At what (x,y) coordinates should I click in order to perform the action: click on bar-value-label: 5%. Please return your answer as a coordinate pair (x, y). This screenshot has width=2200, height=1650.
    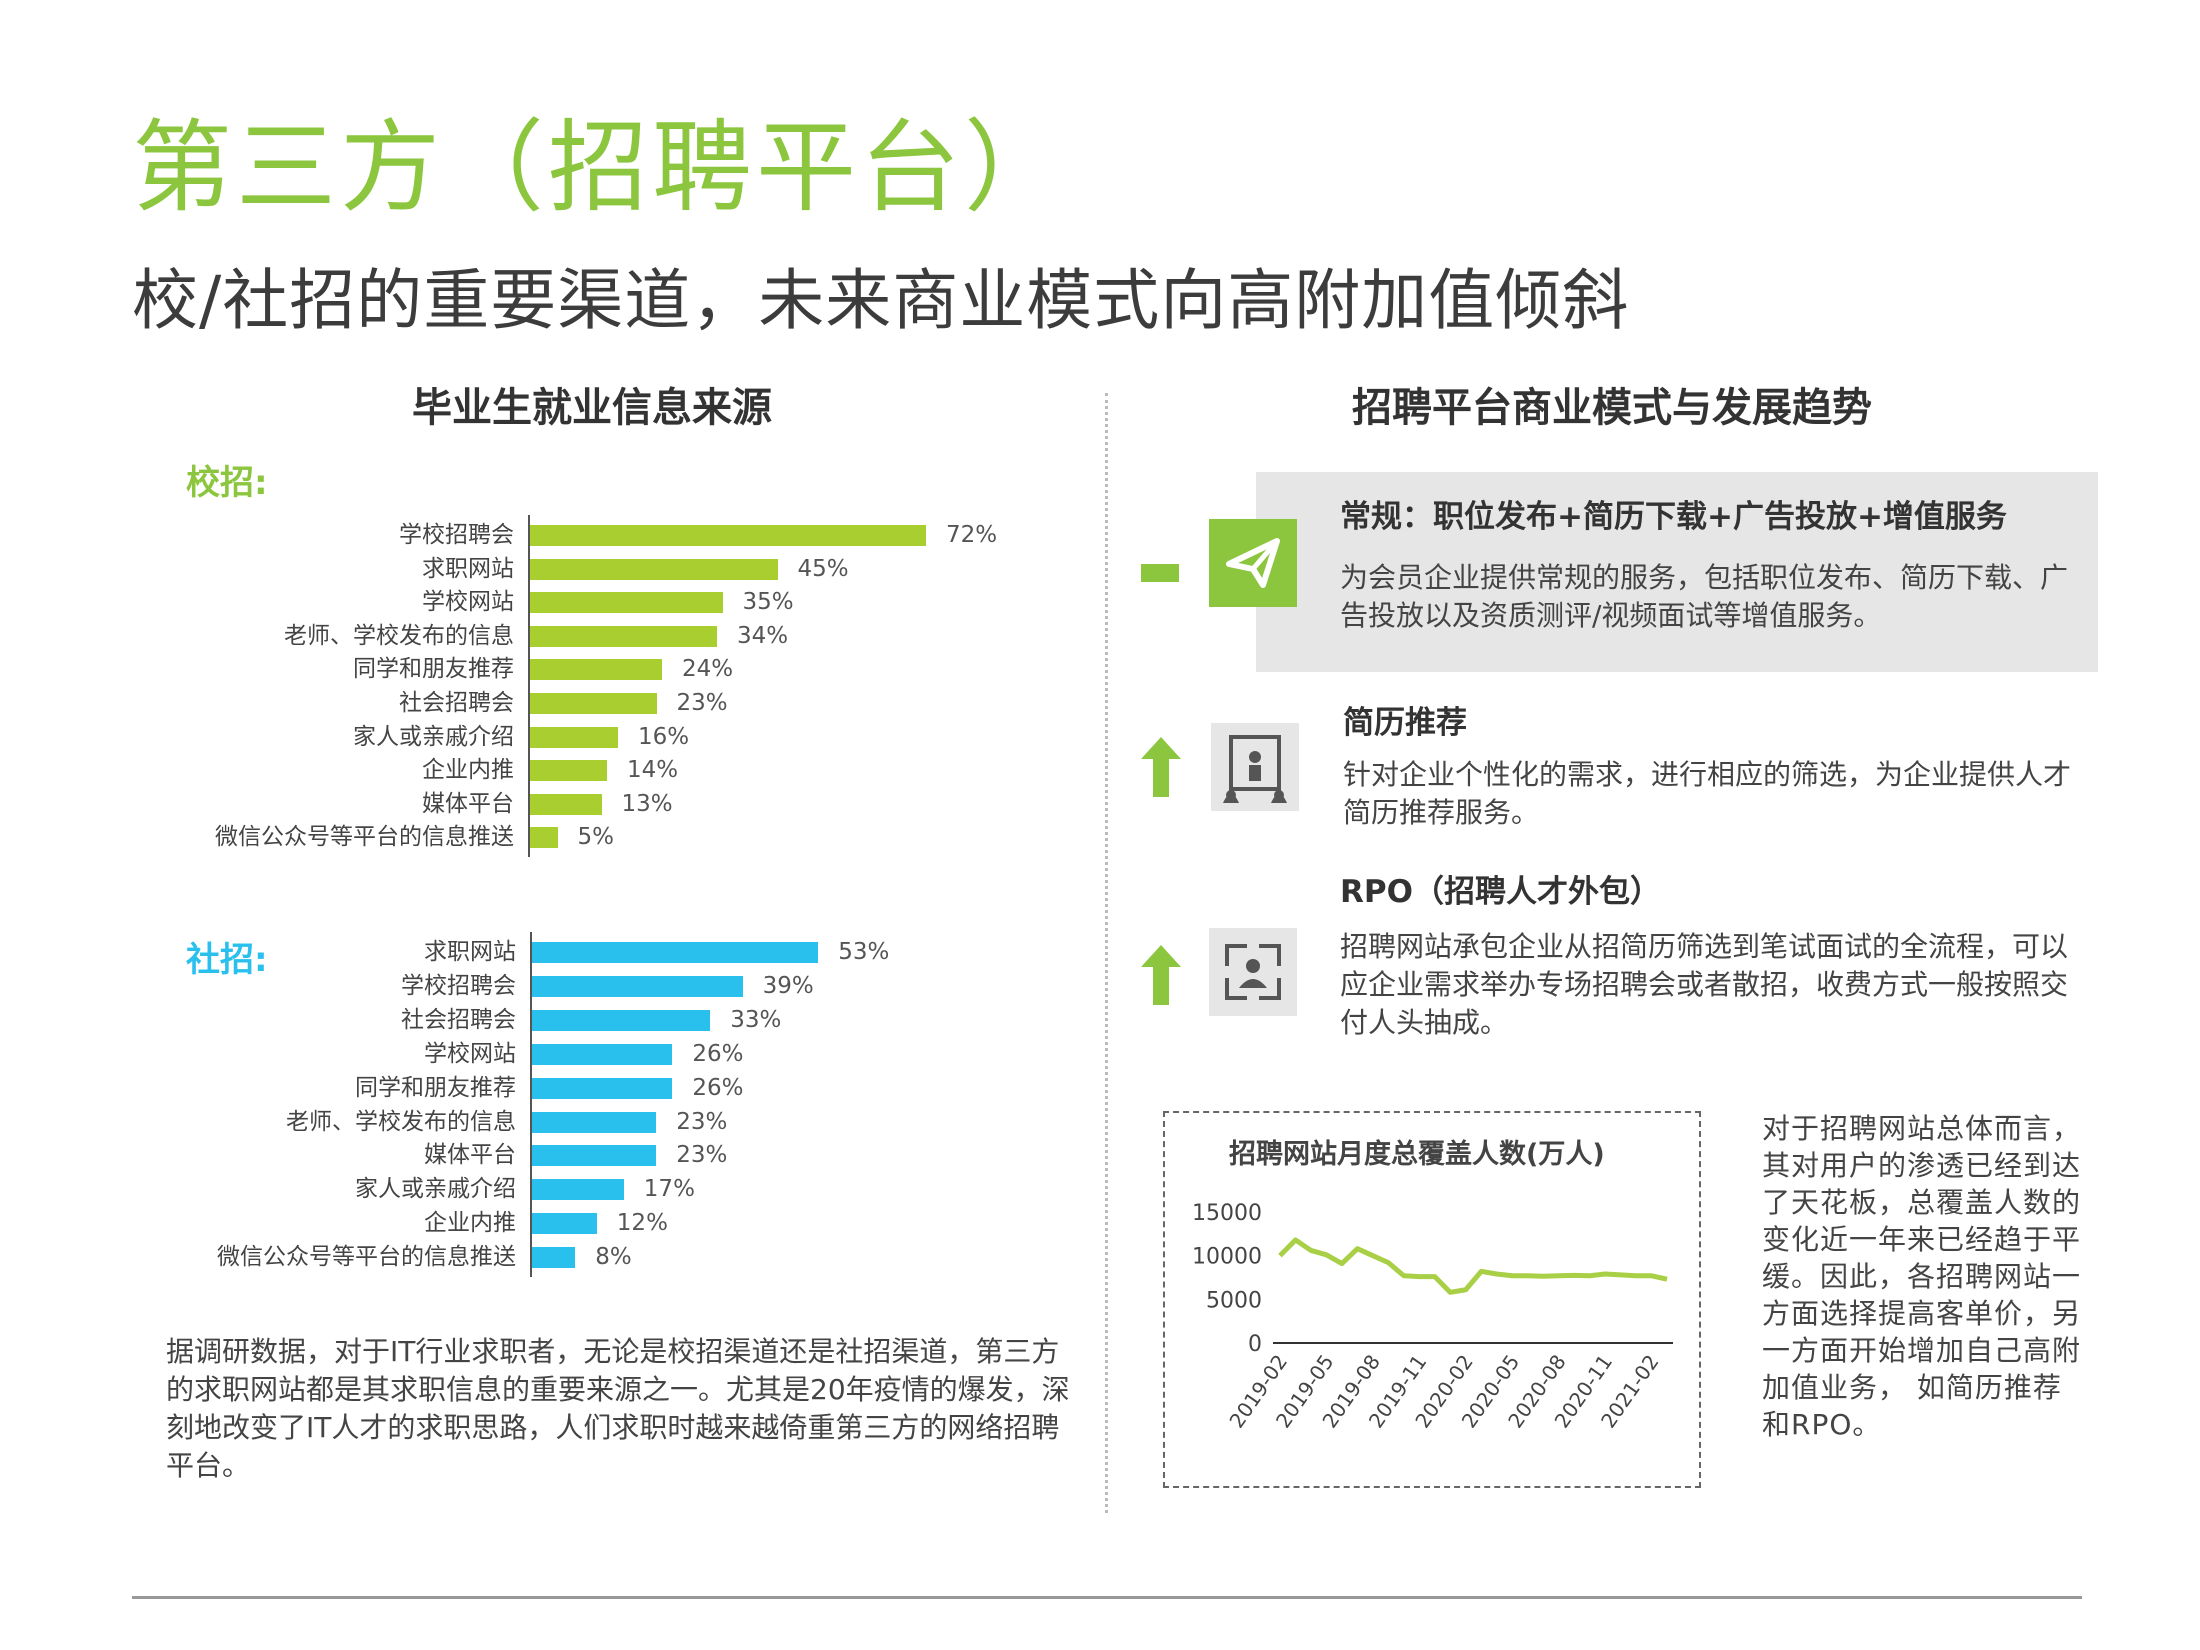
    Looking at the image, I should click on (596, 837).